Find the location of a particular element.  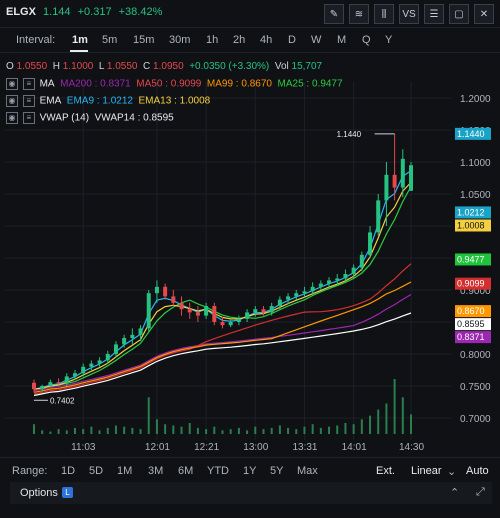

interval-15m: 15m is located at coordinates (144, 40).